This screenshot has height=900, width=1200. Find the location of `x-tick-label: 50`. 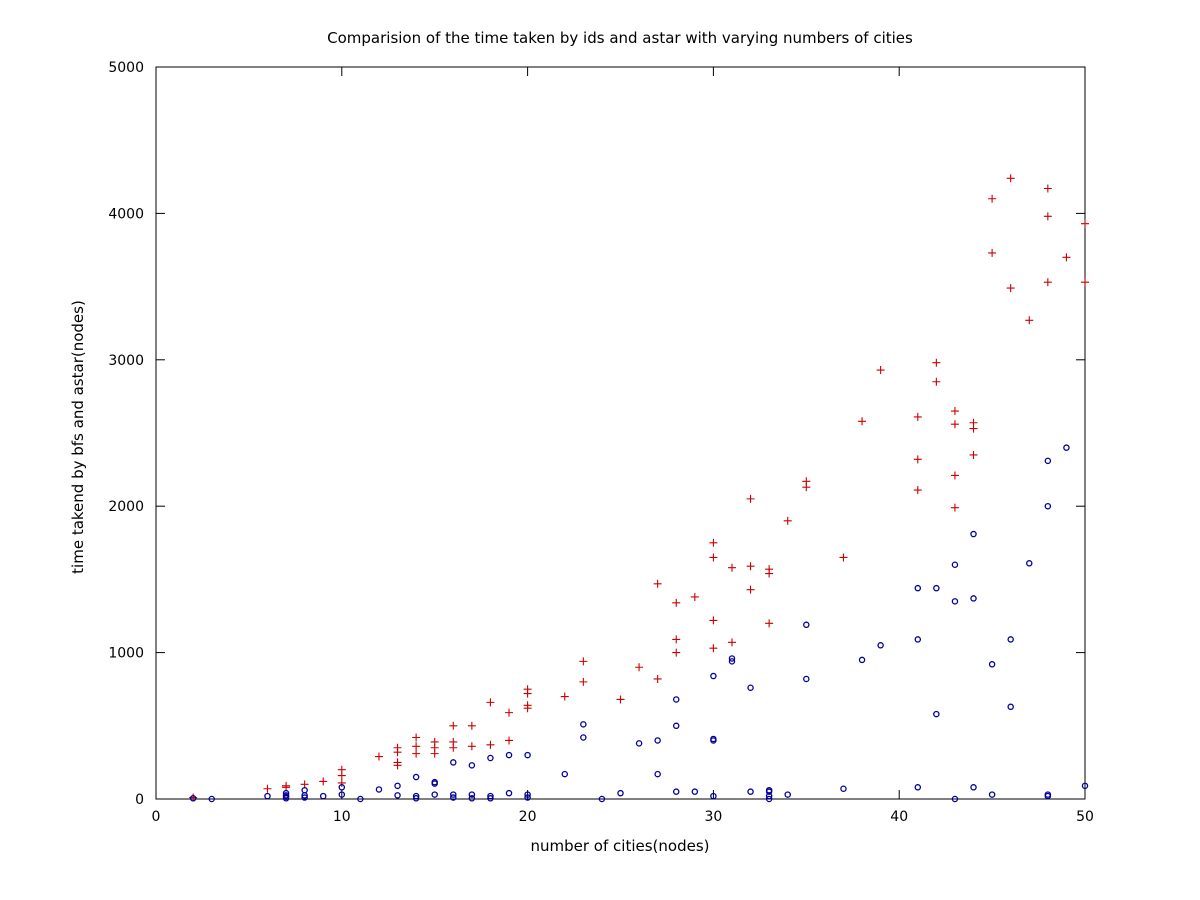

x-tick-label: 50 is located at coordinates (1085, 817).